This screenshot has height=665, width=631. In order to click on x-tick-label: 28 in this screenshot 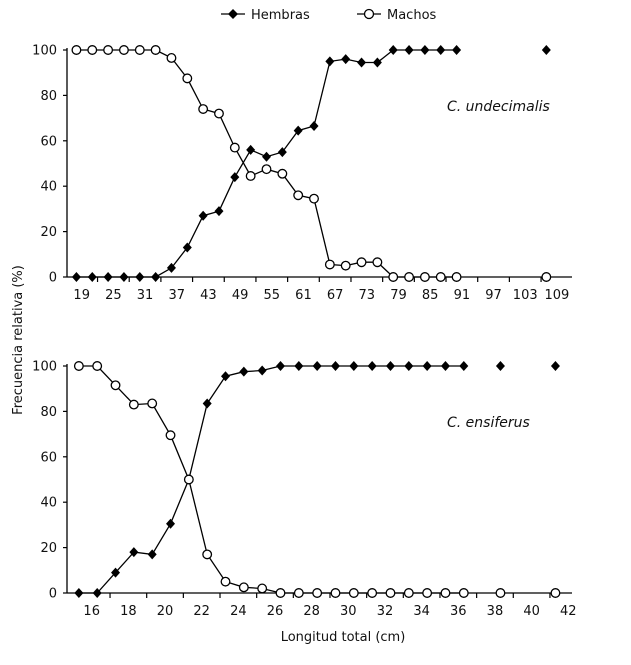, I will do `click(311, 611)`.